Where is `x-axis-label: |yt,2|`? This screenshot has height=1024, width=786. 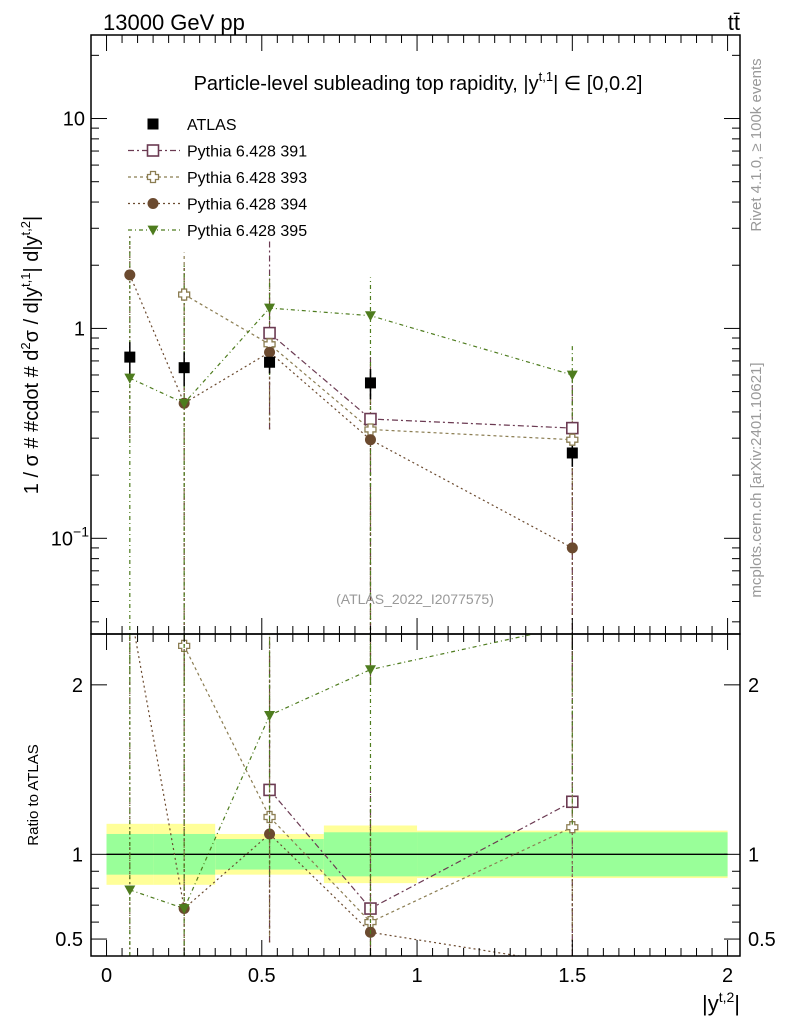 x-axis-label: |yt,2| is located at coordinates (721, 1002).